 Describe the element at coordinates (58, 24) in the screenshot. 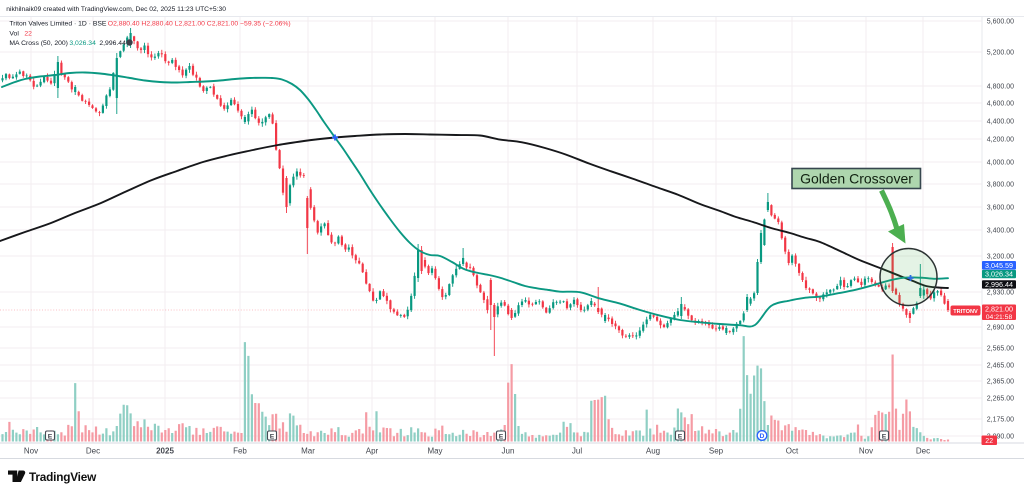

I see `svg-text:Triton Valves Limited · 1D · B: Triton Valves Limited · 1D · BSE` at that location.